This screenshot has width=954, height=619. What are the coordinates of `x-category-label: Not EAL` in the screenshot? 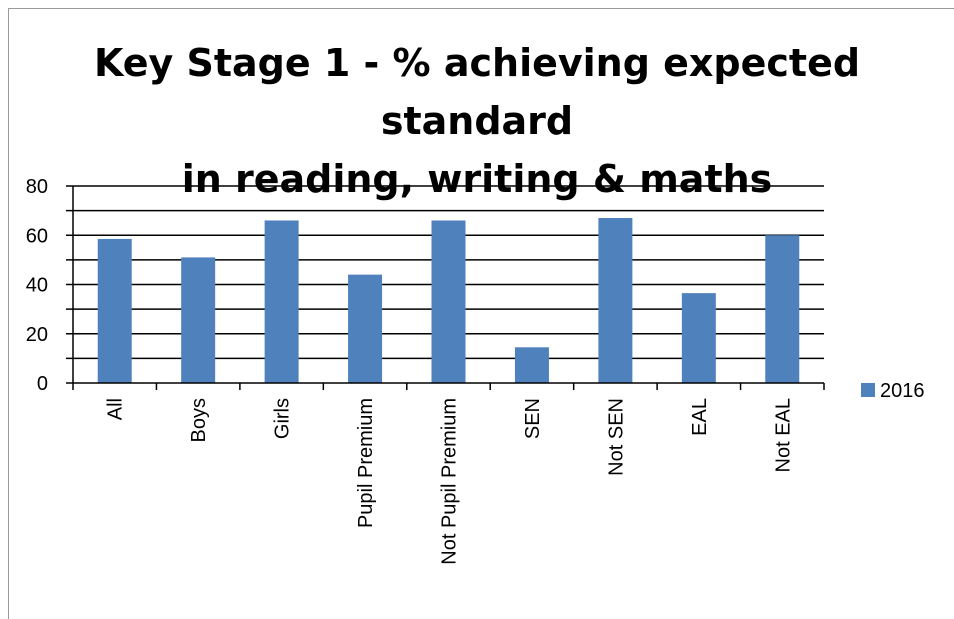 It's located at (783, 435).